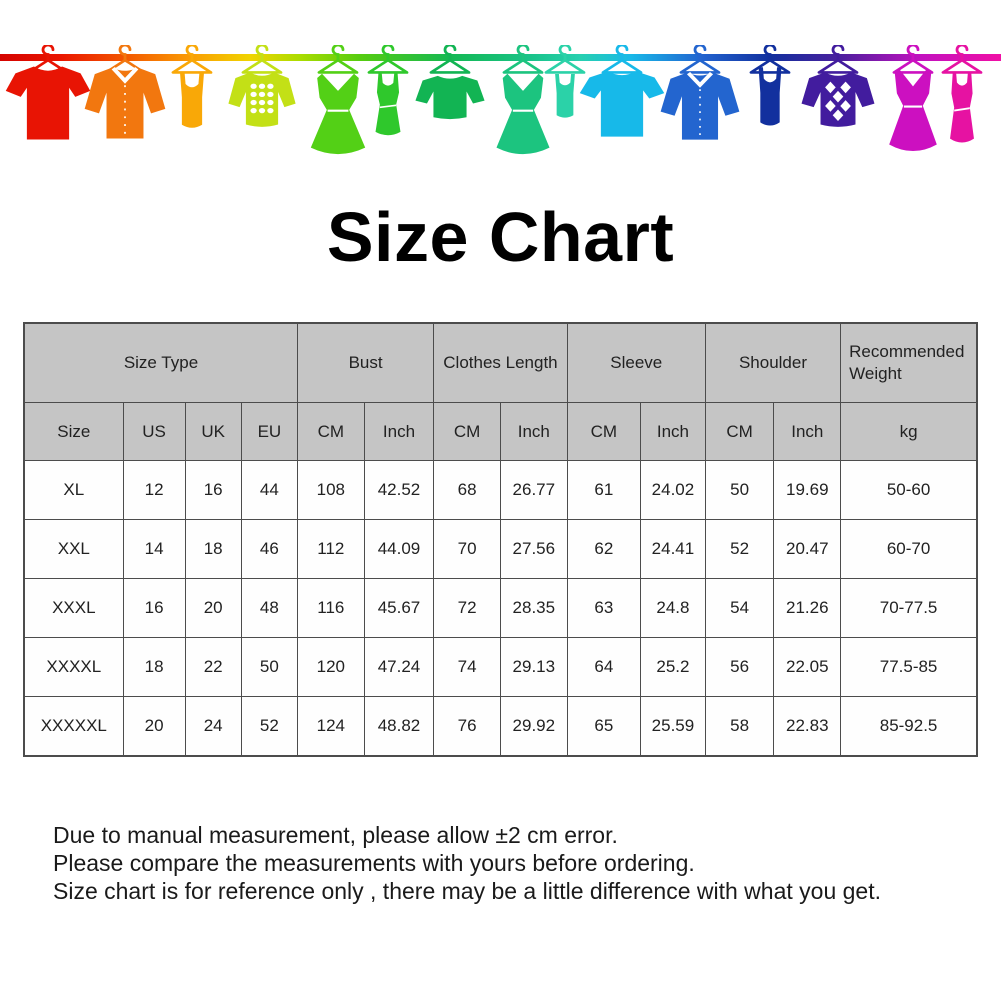  Describe the element at coordinates (604, 549) in the screenshot. I see `value-cell: 62` at that location.